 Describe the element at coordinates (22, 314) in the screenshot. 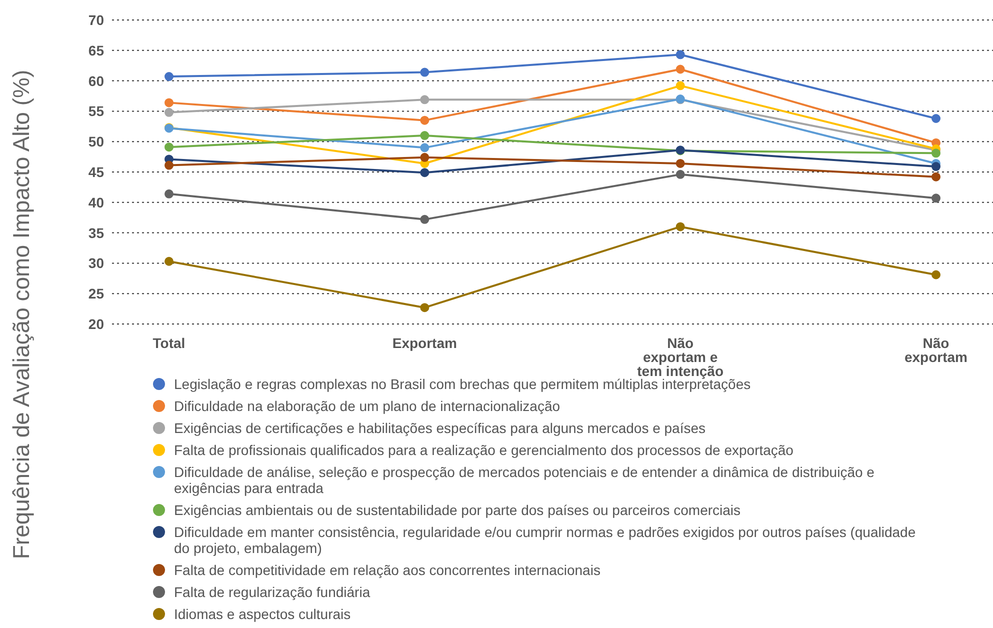

I see `y-axis-title: Frequência de Avaliação como Impacto Alto (%)` at that location.